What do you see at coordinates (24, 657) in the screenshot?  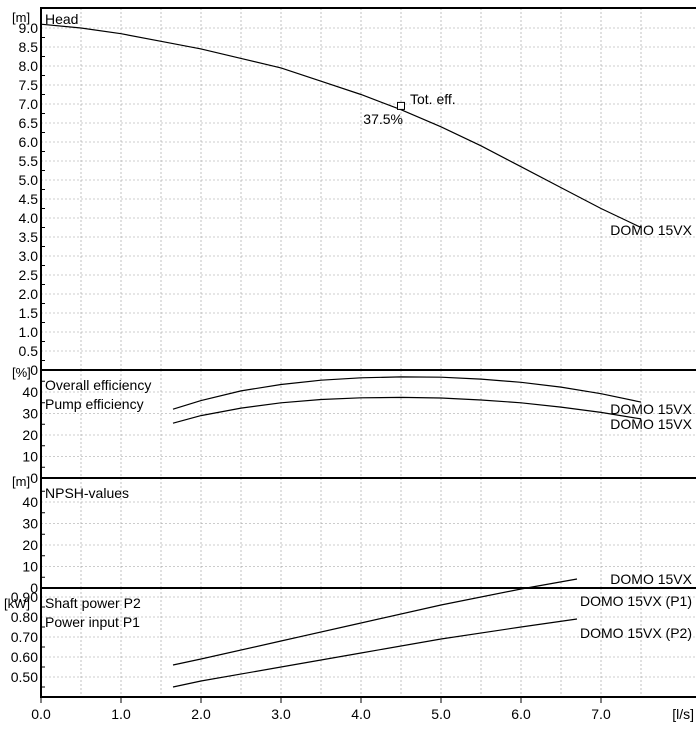 I see `y-tick-label: 0.60` at bounding box center [24, 657].